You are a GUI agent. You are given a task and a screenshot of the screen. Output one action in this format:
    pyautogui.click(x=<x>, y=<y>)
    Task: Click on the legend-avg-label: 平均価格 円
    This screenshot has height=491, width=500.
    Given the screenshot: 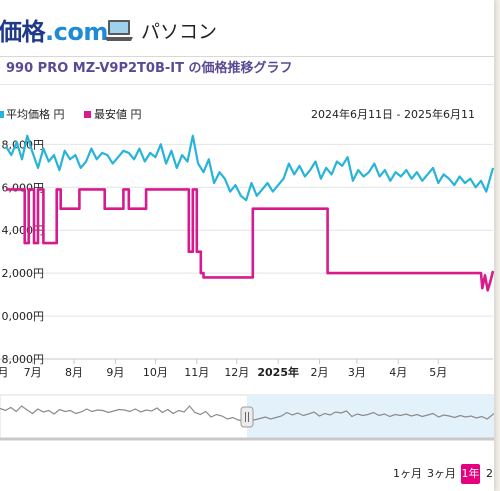 What is the action you would take?
    pyautogui.click(x=35, y=114)
    